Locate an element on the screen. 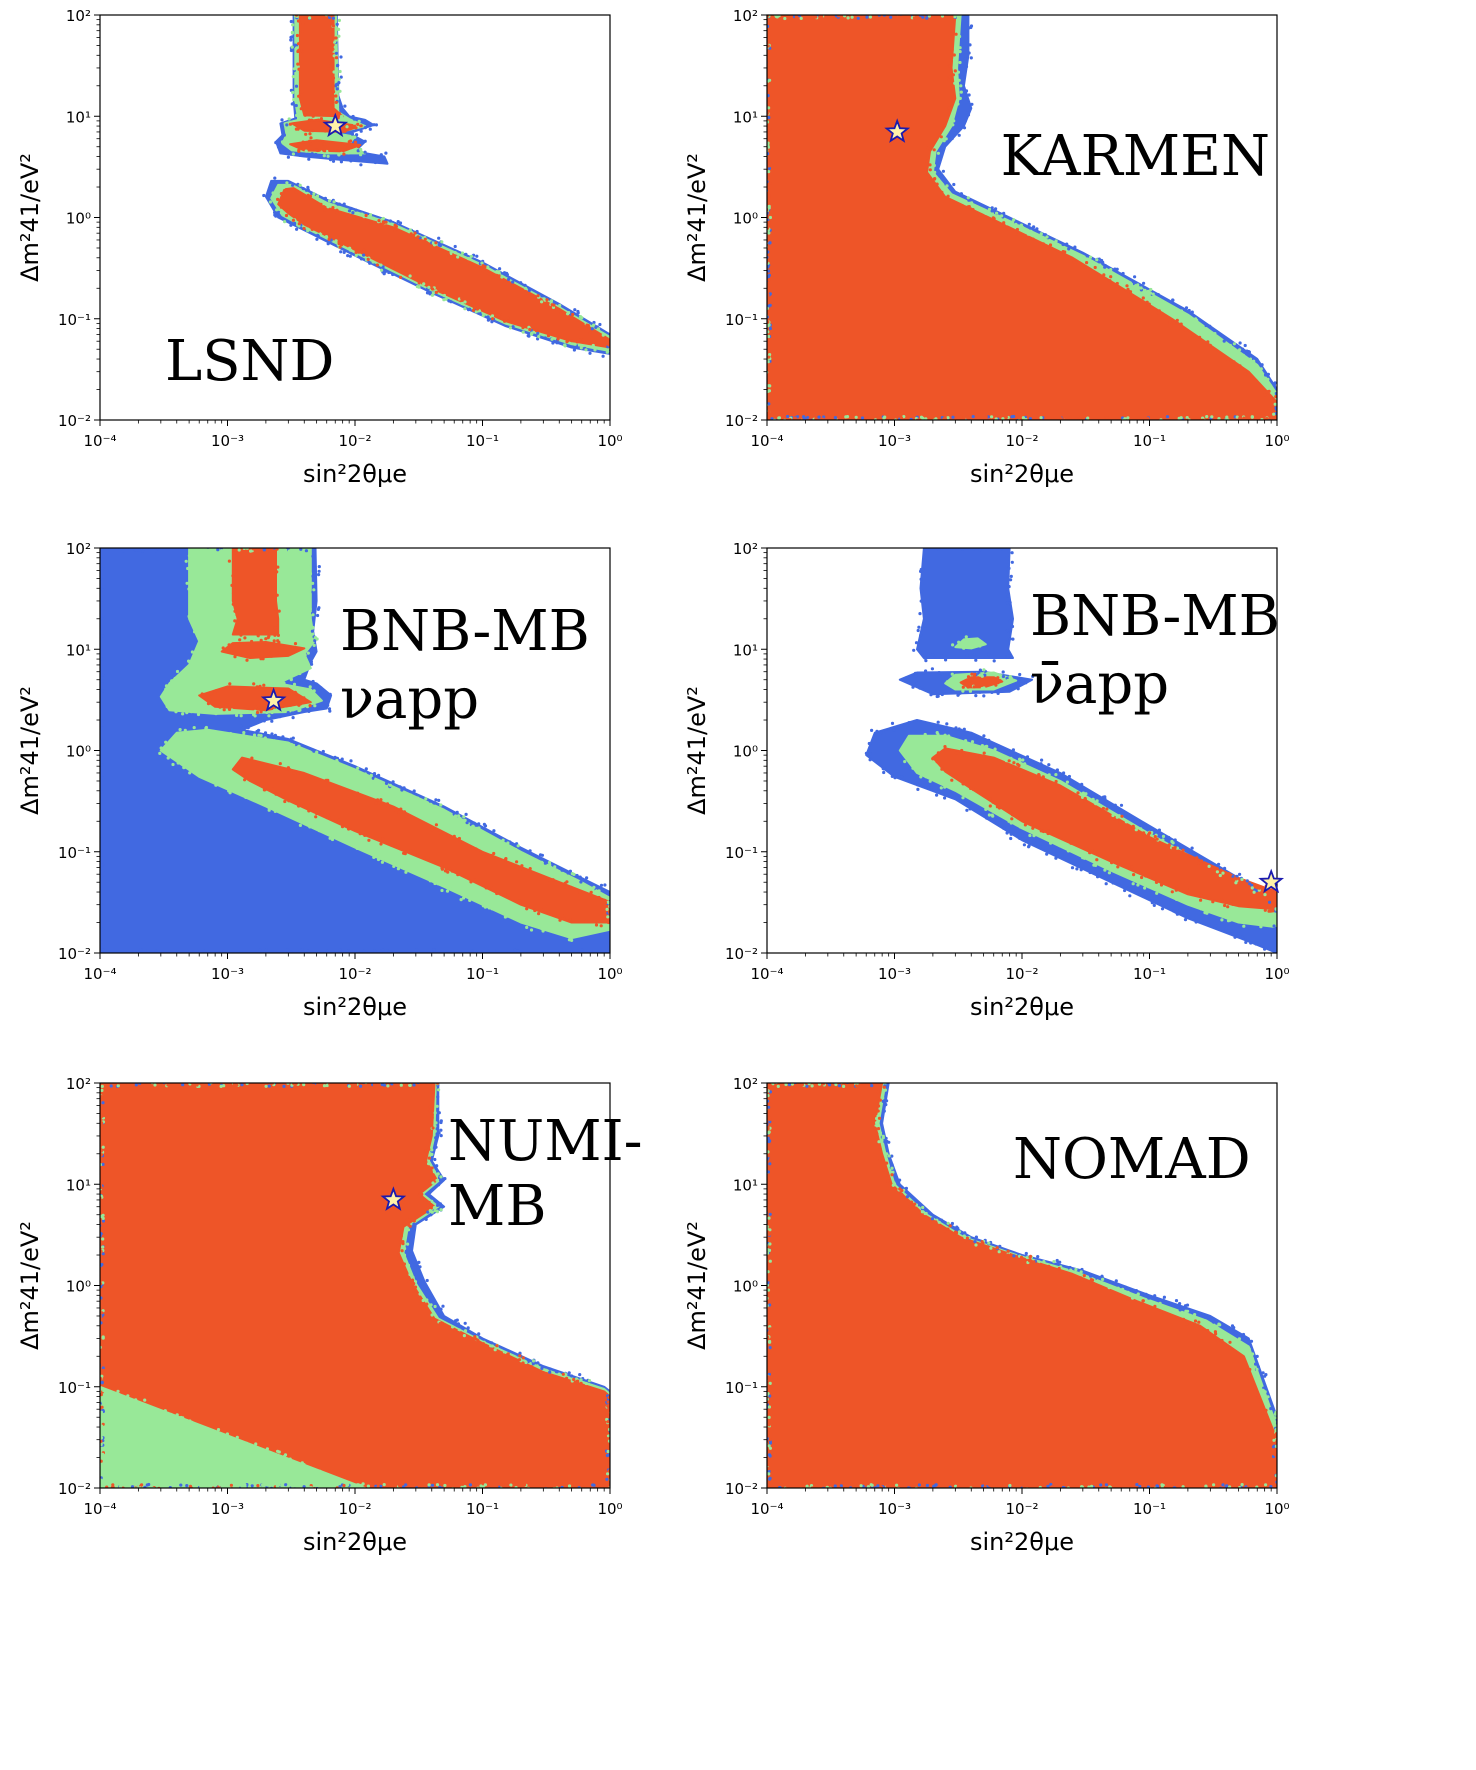  experiment-title: LSND is located at coordinates (249, 361).